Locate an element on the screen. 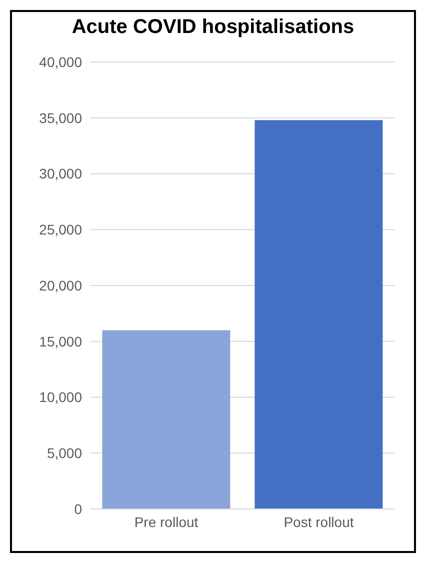 The image size is (426, 565). x-tick-label: Pre rollout is located at coordinates (166, 522).